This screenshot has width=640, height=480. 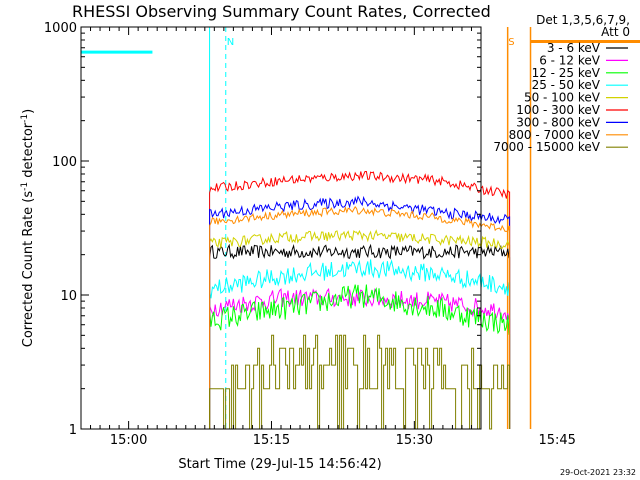 What do you see at coordinates (60, 28) in the screenshot?
I see `y-tick-label: 1000` at bounding box center [60, 28].